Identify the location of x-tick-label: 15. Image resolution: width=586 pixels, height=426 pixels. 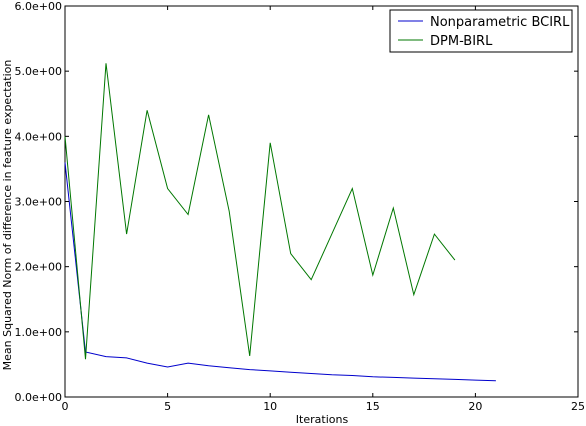
(373, 406).